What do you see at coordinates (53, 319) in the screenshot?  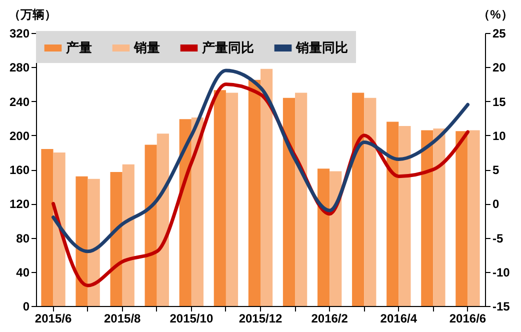 I see `x-tick-label: 2015/6` at bounding box center [53, 319].